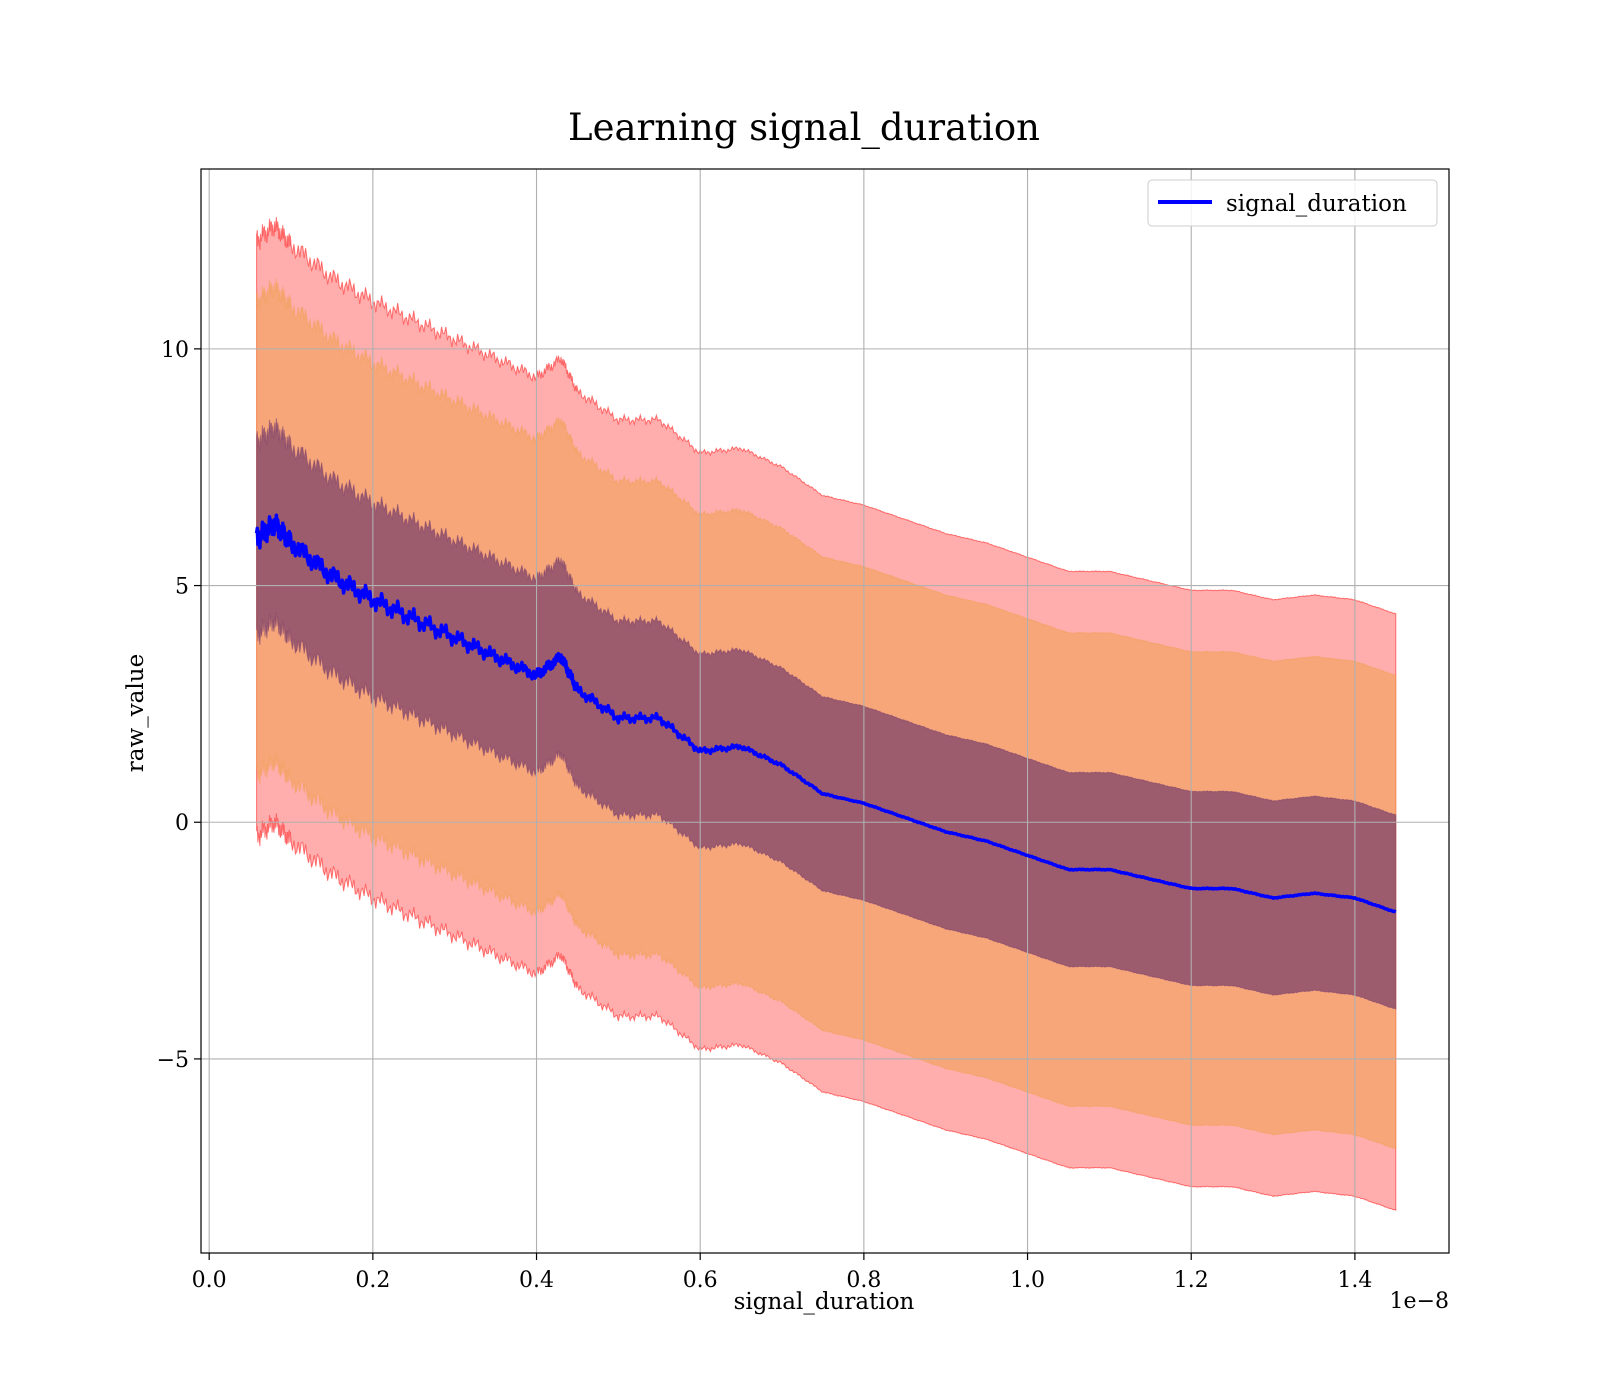  I want to click on x-tick-label: 1.0, so click(1027, 1280).